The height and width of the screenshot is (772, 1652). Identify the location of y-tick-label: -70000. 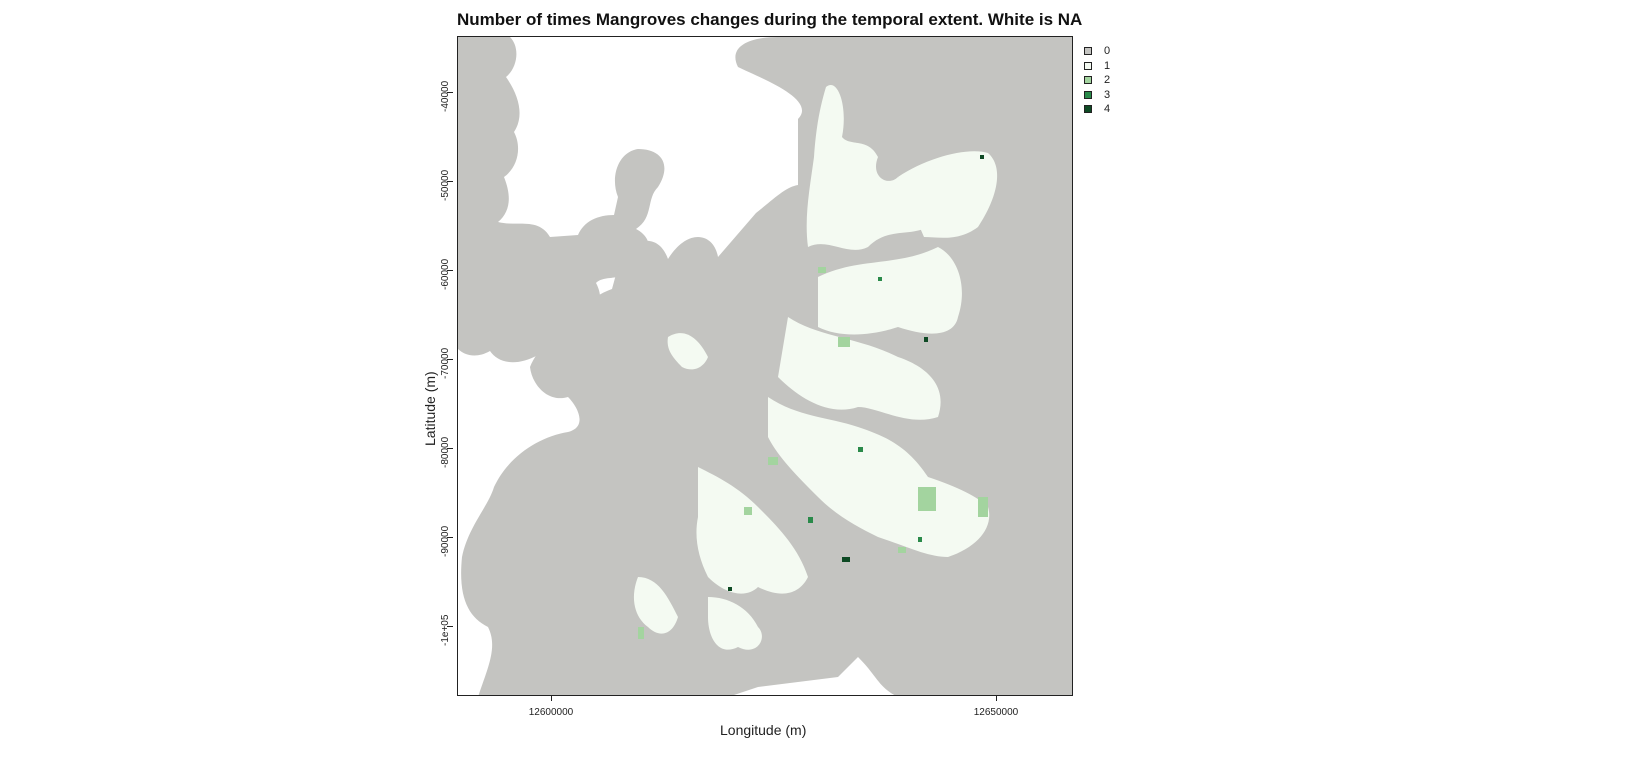
(445, 363).